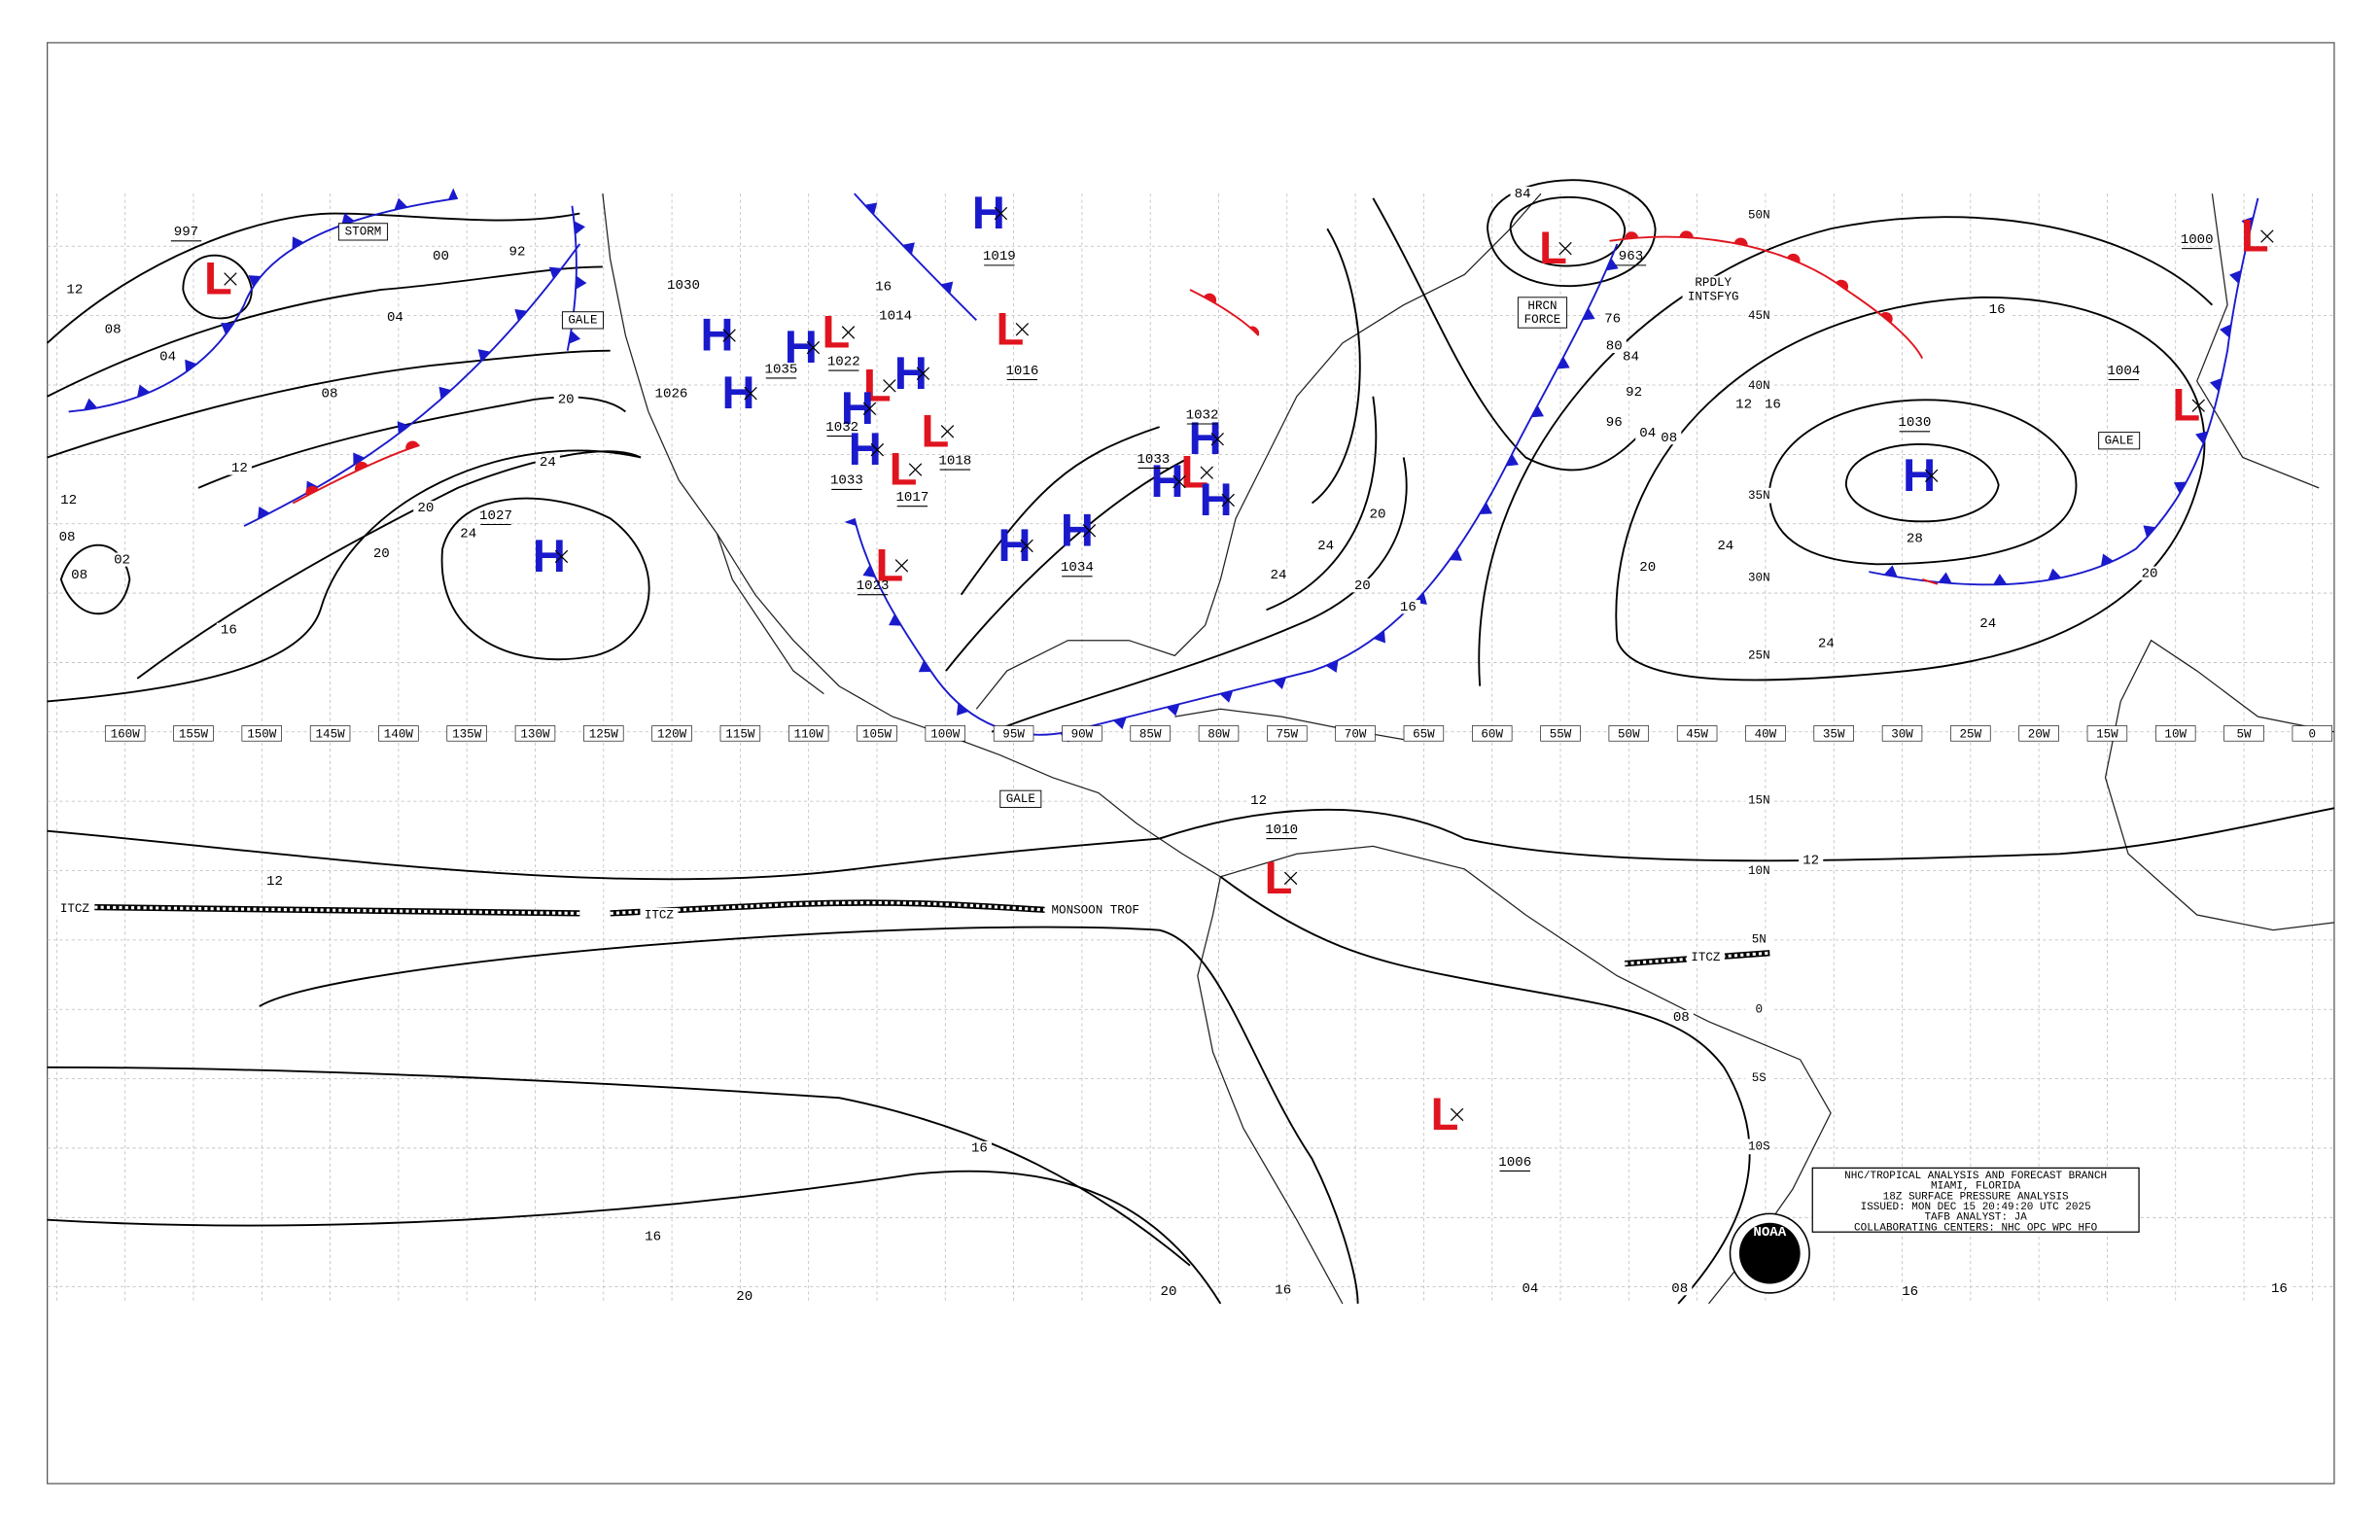 This screenshot has width=2380, height=1540. What do you see at coordinates (2039, 734) in the screenshot?
I see `longitude-label: 20W` at bounding box center [2039, 734].